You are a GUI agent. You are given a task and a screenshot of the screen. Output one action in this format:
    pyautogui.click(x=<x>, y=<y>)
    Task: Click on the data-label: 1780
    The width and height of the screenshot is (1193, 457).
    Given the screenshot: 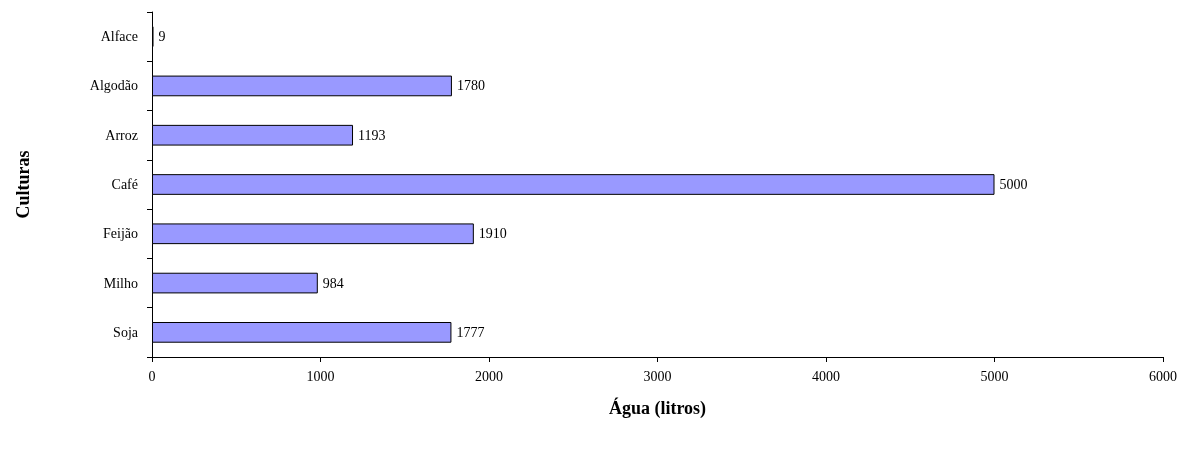 What is the action you would take?
    pyautogui.click(x=470, y=86)
    